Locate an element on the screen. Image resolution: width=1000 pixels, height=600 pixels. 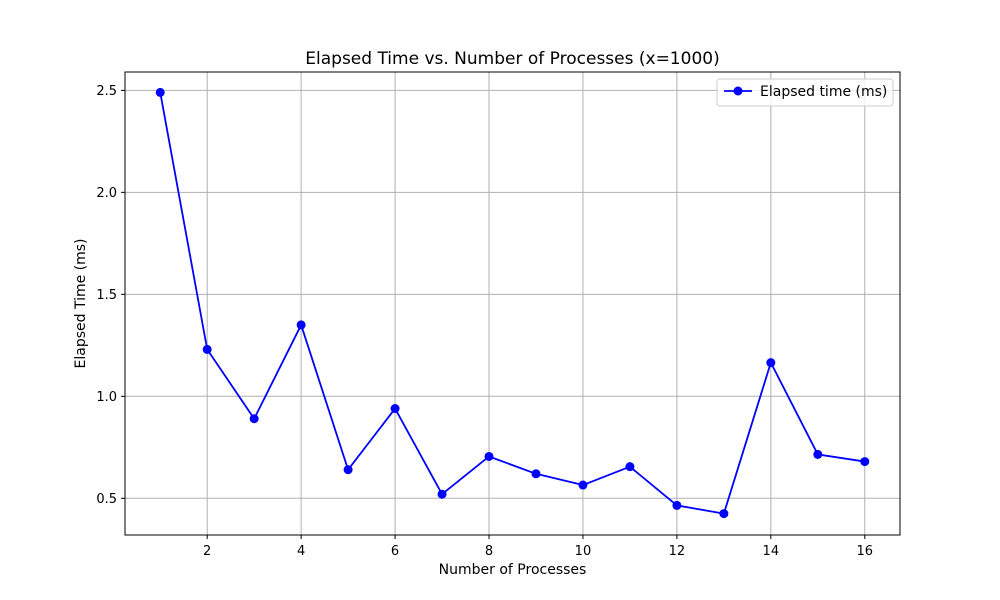
y-axis-ticks: 0.5 1.0 1.5 2.0 2.5 is located at coordinates (110, 295).